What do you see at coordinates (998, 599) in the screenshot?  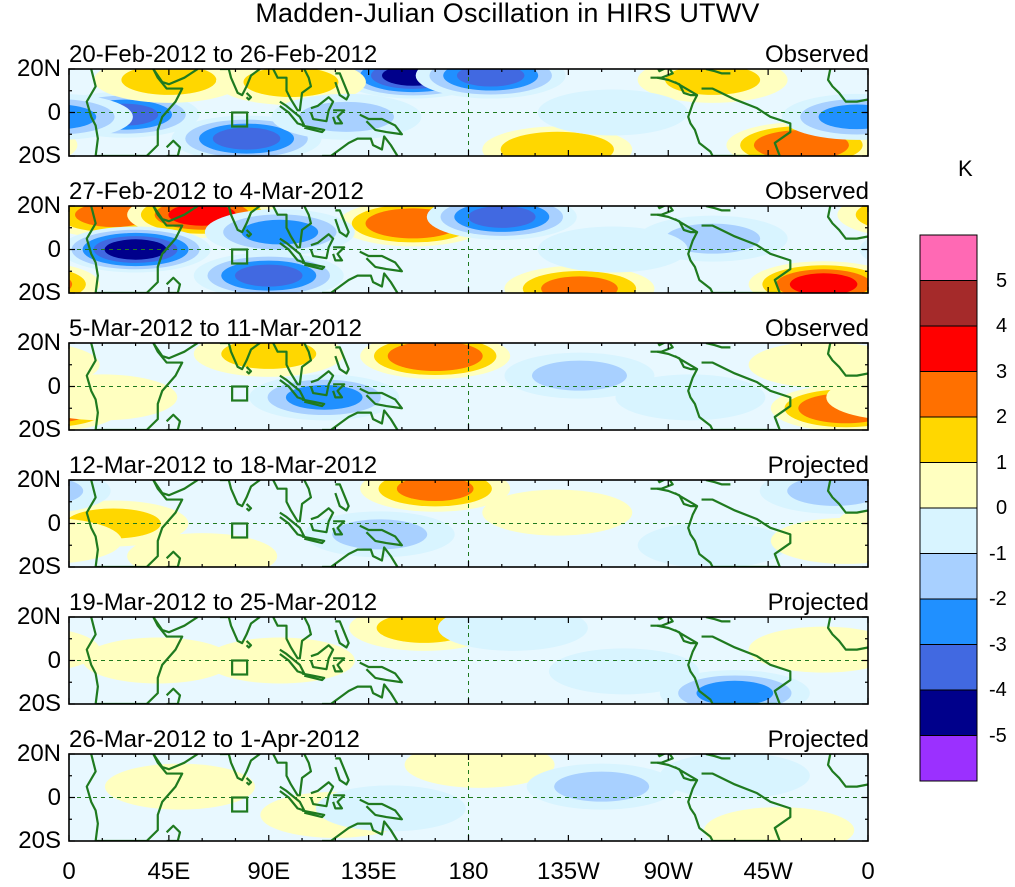 I see `colorbar-tick-label: -2` at bounding box center [998, 599].